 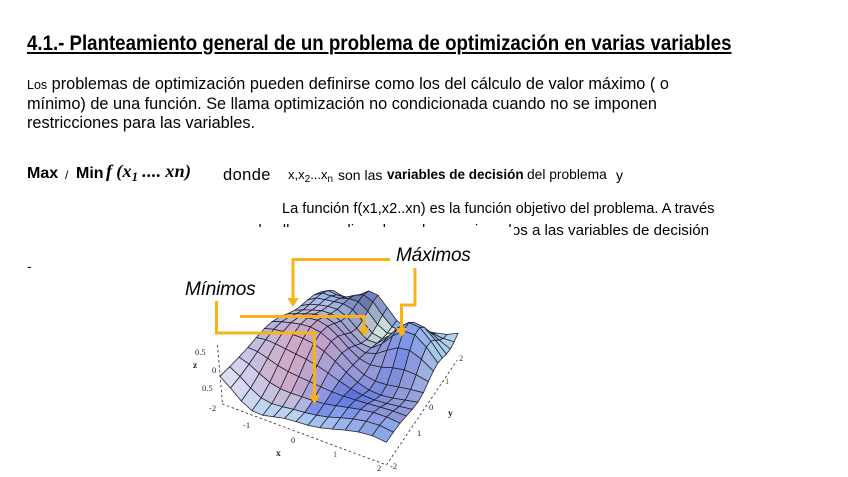 What do you see at coordinates (246, 425) in the screenshot?
I see `svg-text: -1` at bounding box center [246, 425].